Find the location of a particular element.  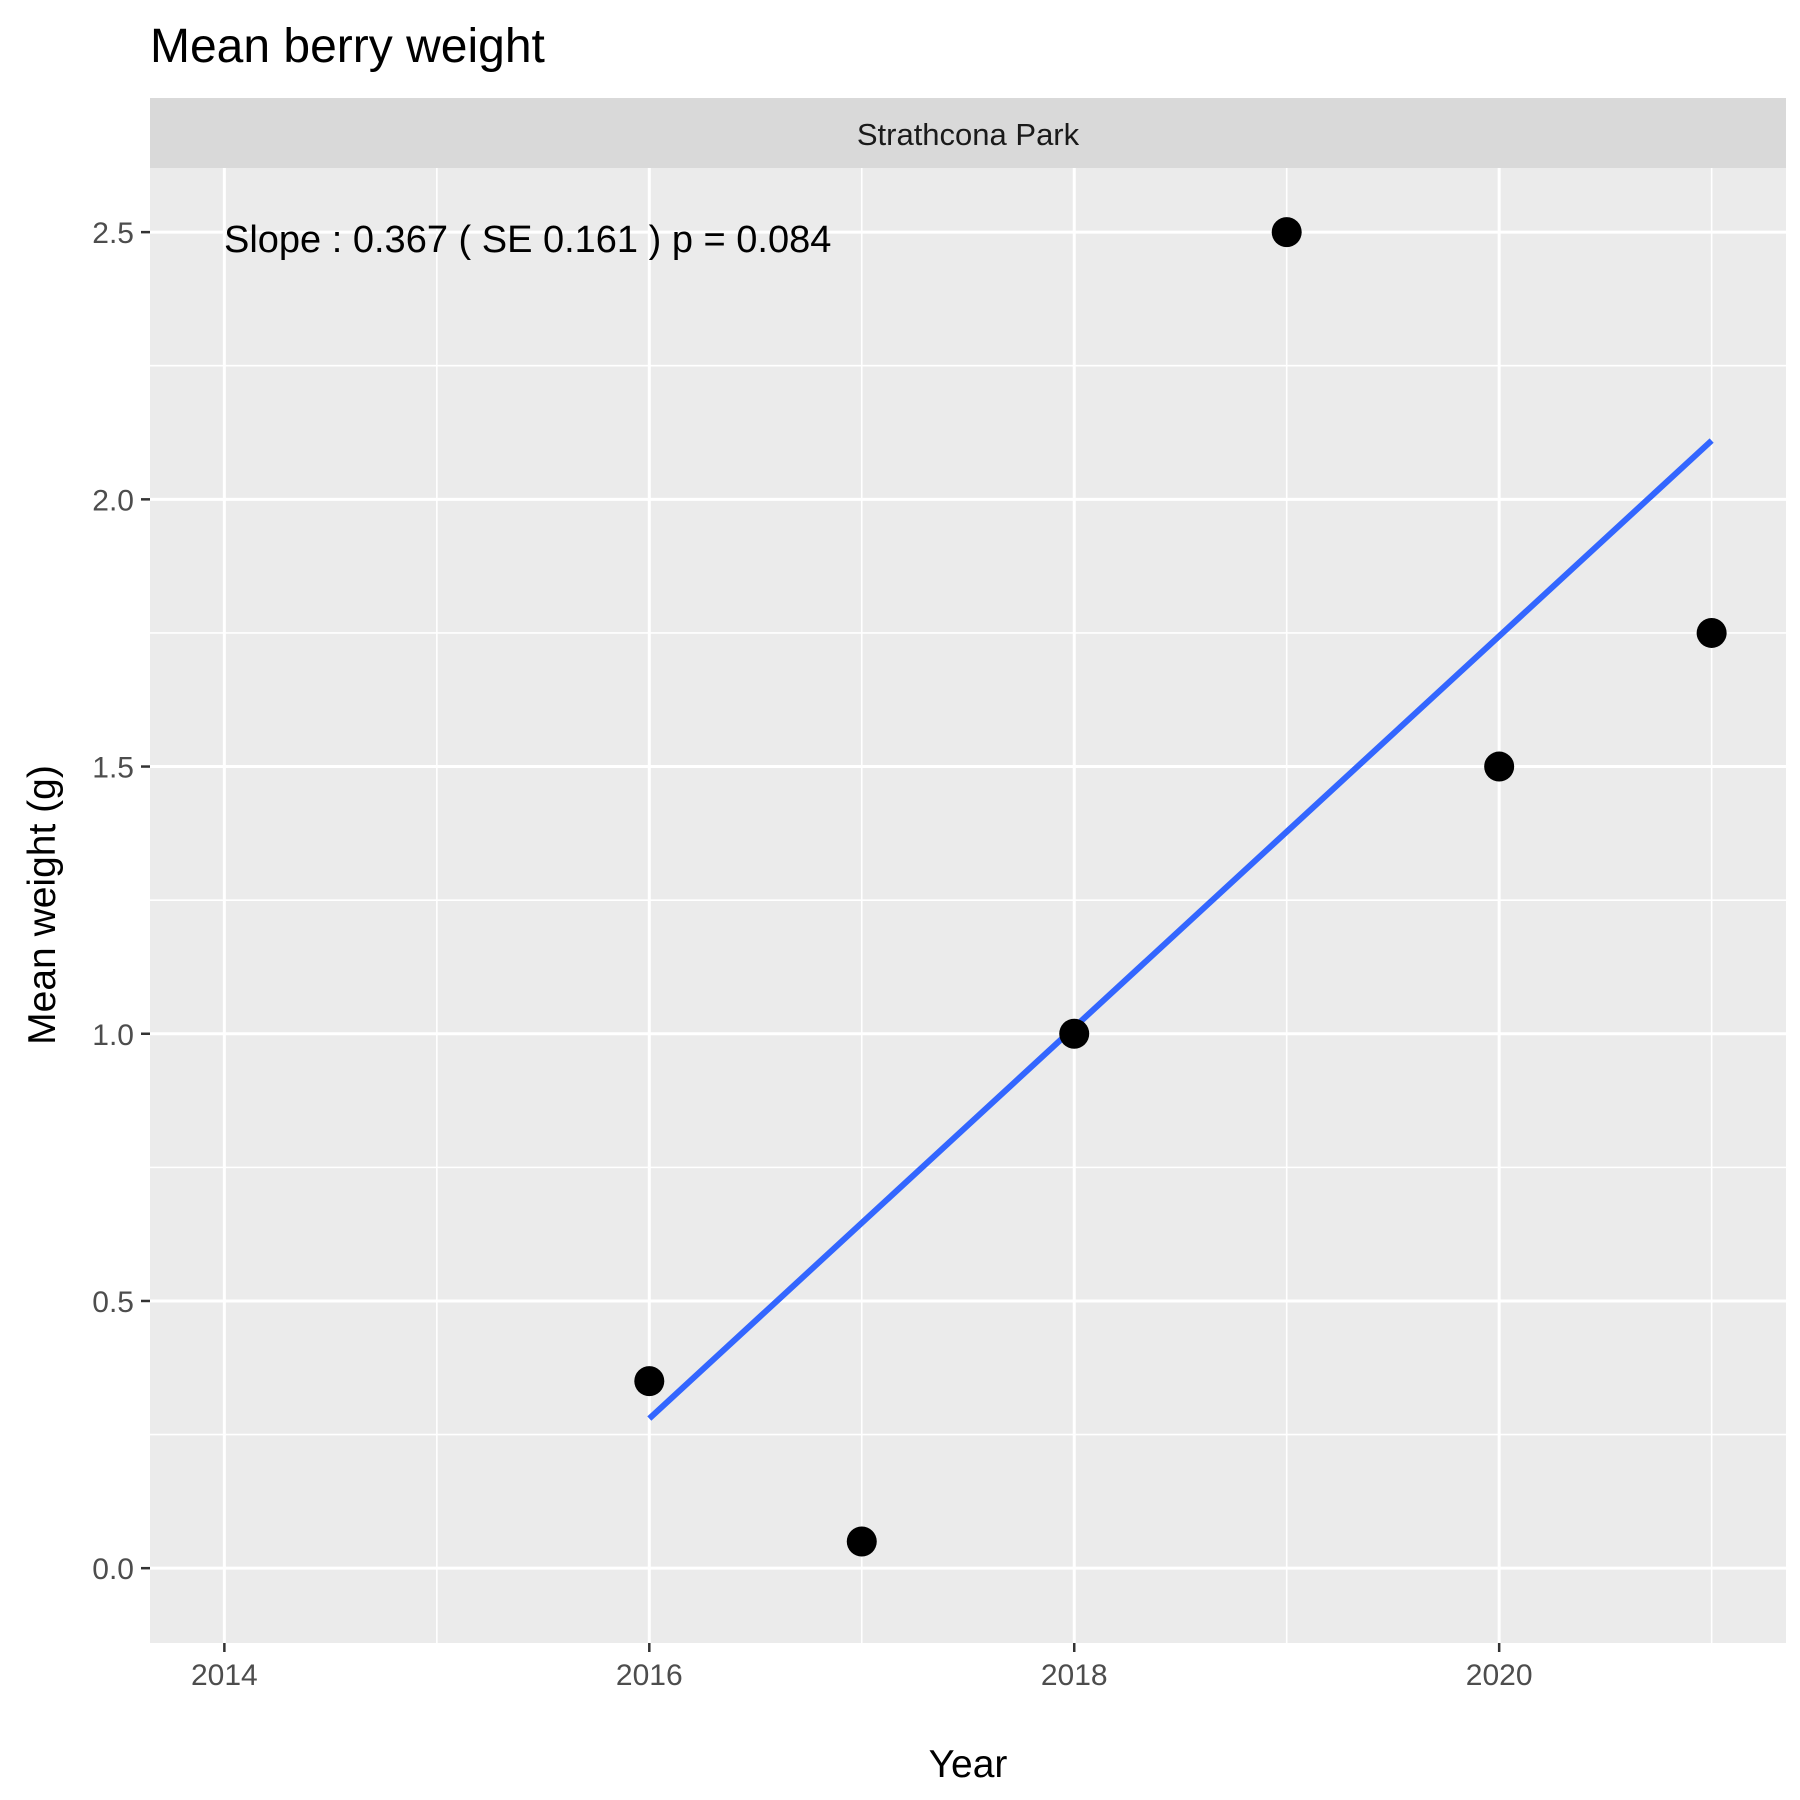

x-axis-title: Year is located at coordinates (968, 1764).